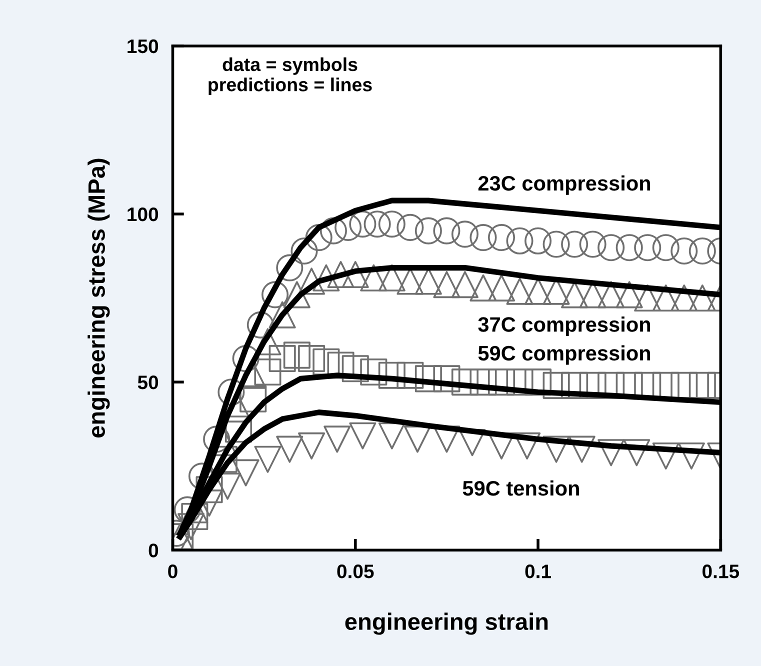 Image resolution: width=761 pixels, height=666 pixels. Describe the element at coordinates (520, 488) in the screenshot. I see `annotation: 59C tension` at that location.